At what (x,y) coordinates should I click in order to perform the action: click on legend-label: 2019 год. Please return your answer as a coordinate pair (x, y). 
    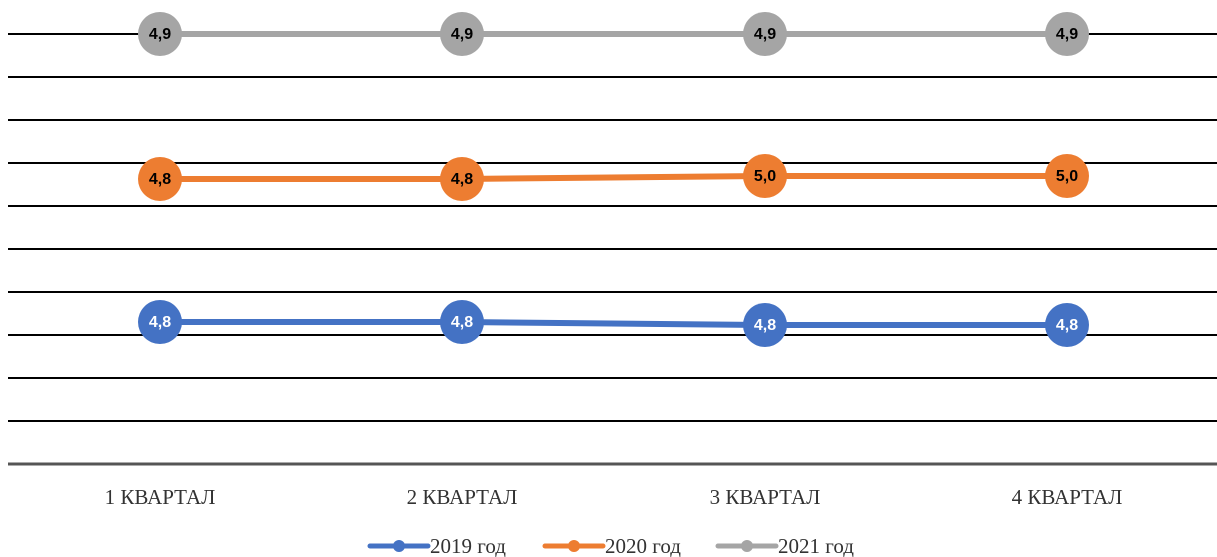
    Looking at the image, I should click on (468, 545).